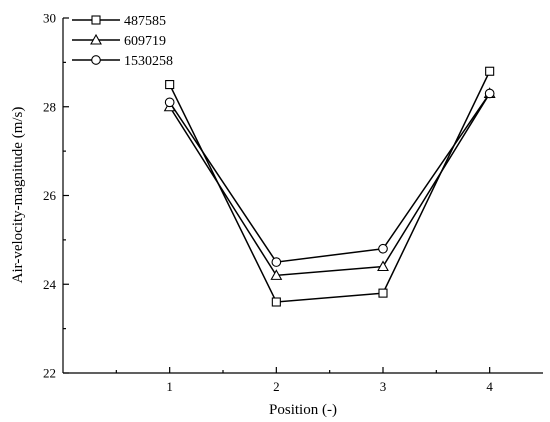  Describe the element at coordinates (169, 386) in the screenshot. I see `x-tick-label: 1` at that location.